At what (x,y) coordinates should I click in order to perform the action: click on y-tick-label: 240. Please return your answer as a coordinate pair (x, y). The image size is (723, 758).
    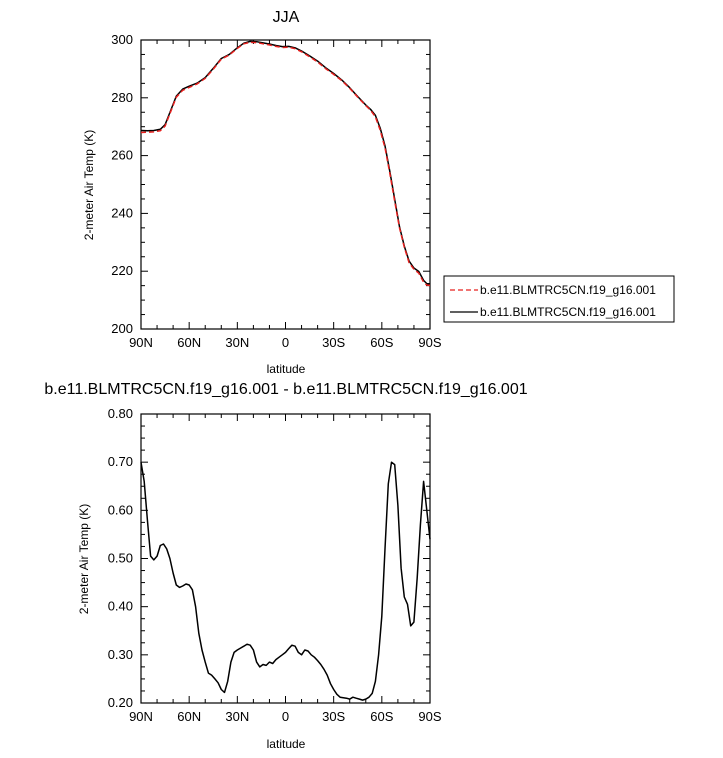
    Looking at the image, I should click on (122, 212).